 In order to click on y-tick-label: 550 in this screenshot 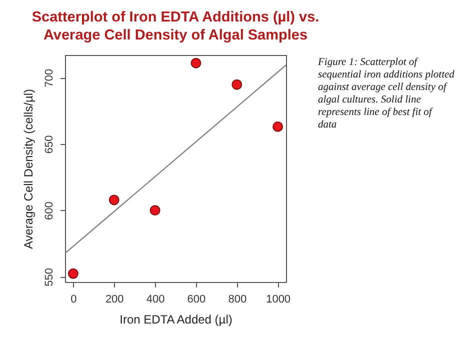, I will do `click(50, 277)`.